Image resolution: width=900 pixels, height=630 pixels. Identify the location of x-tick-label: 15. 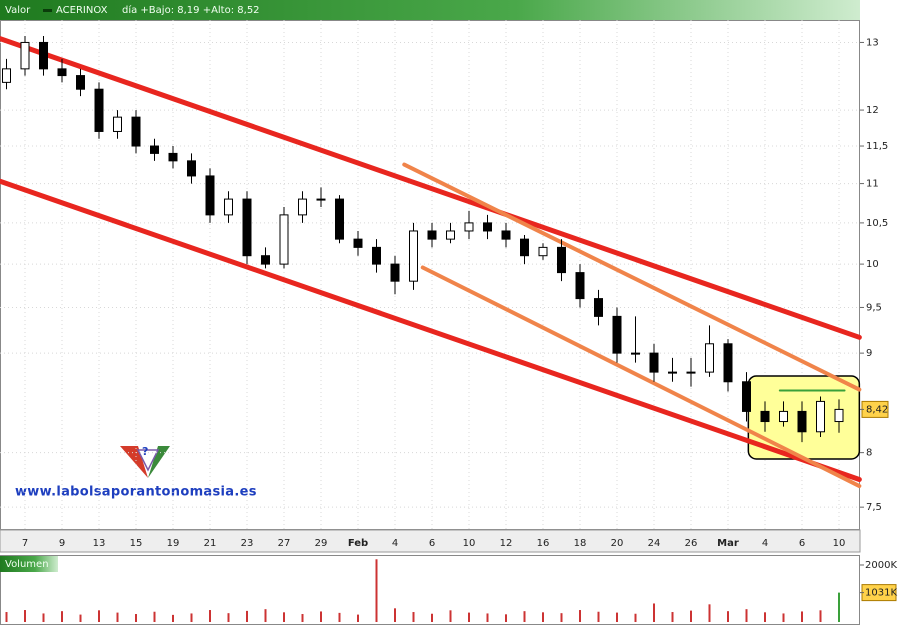
(136, 543).